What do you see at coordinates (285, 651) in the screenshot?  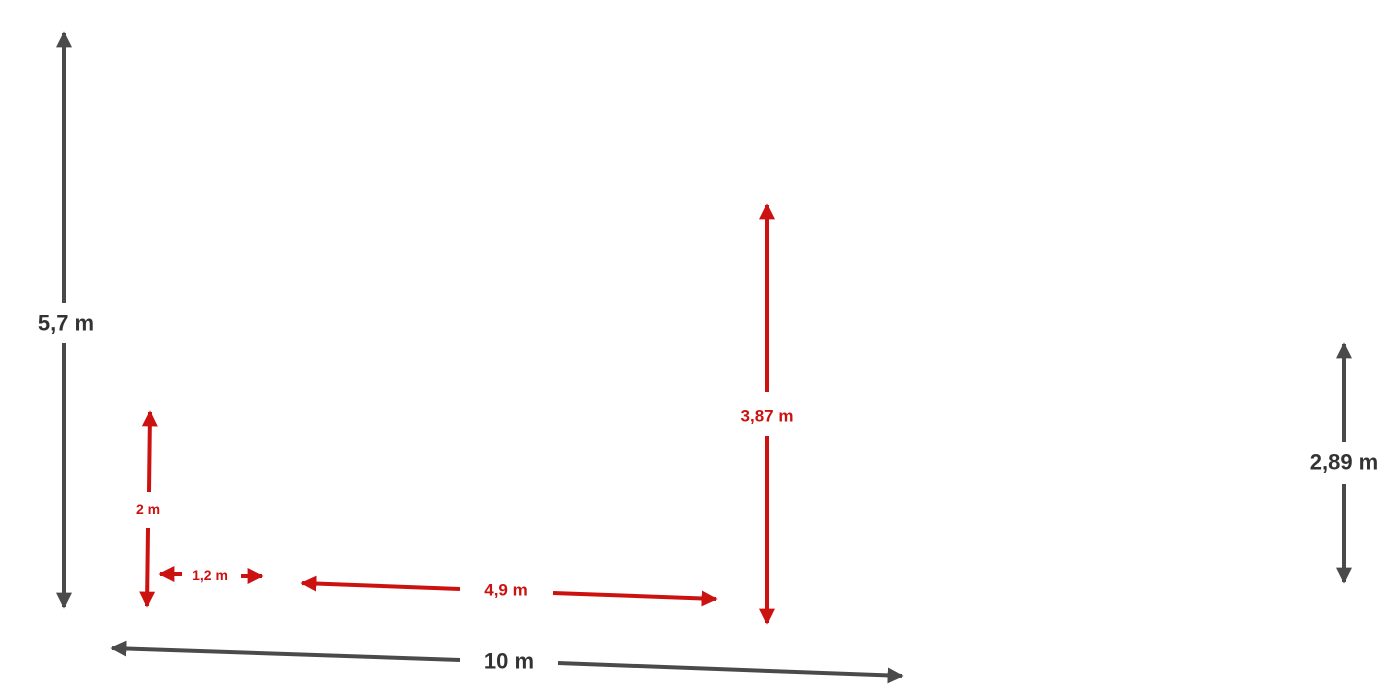 I see `total-width-arrow-left` at bounding box center [285, 651].